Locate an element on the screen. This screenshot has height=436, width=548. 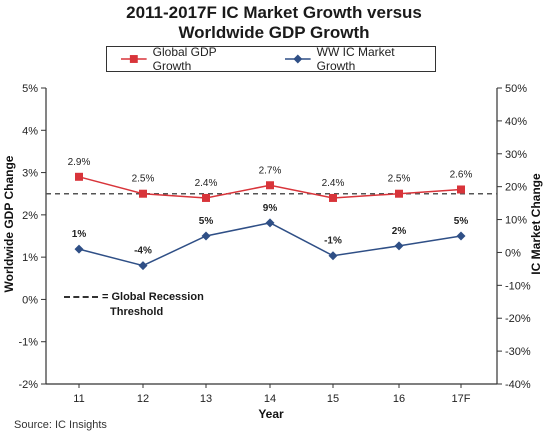
gdp-data-label: 2.7% is located at coordinates (270, 170).